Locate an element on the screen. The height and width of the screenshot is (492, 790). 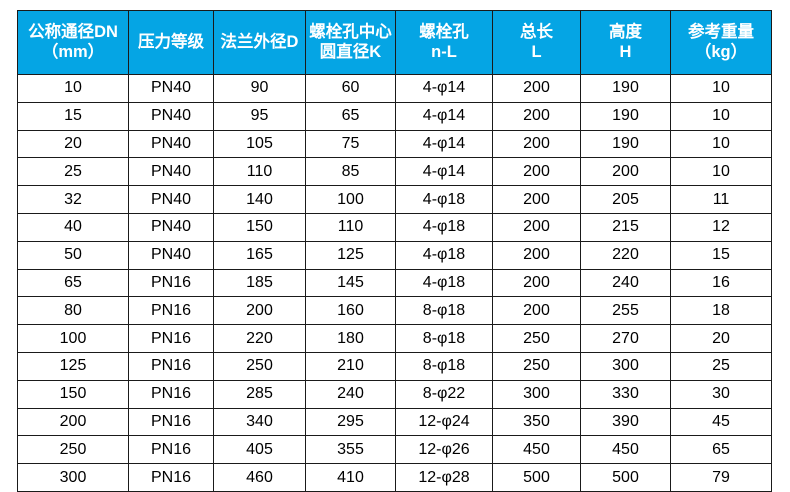
table-cell: 160 is located at coordinates (350, 311).